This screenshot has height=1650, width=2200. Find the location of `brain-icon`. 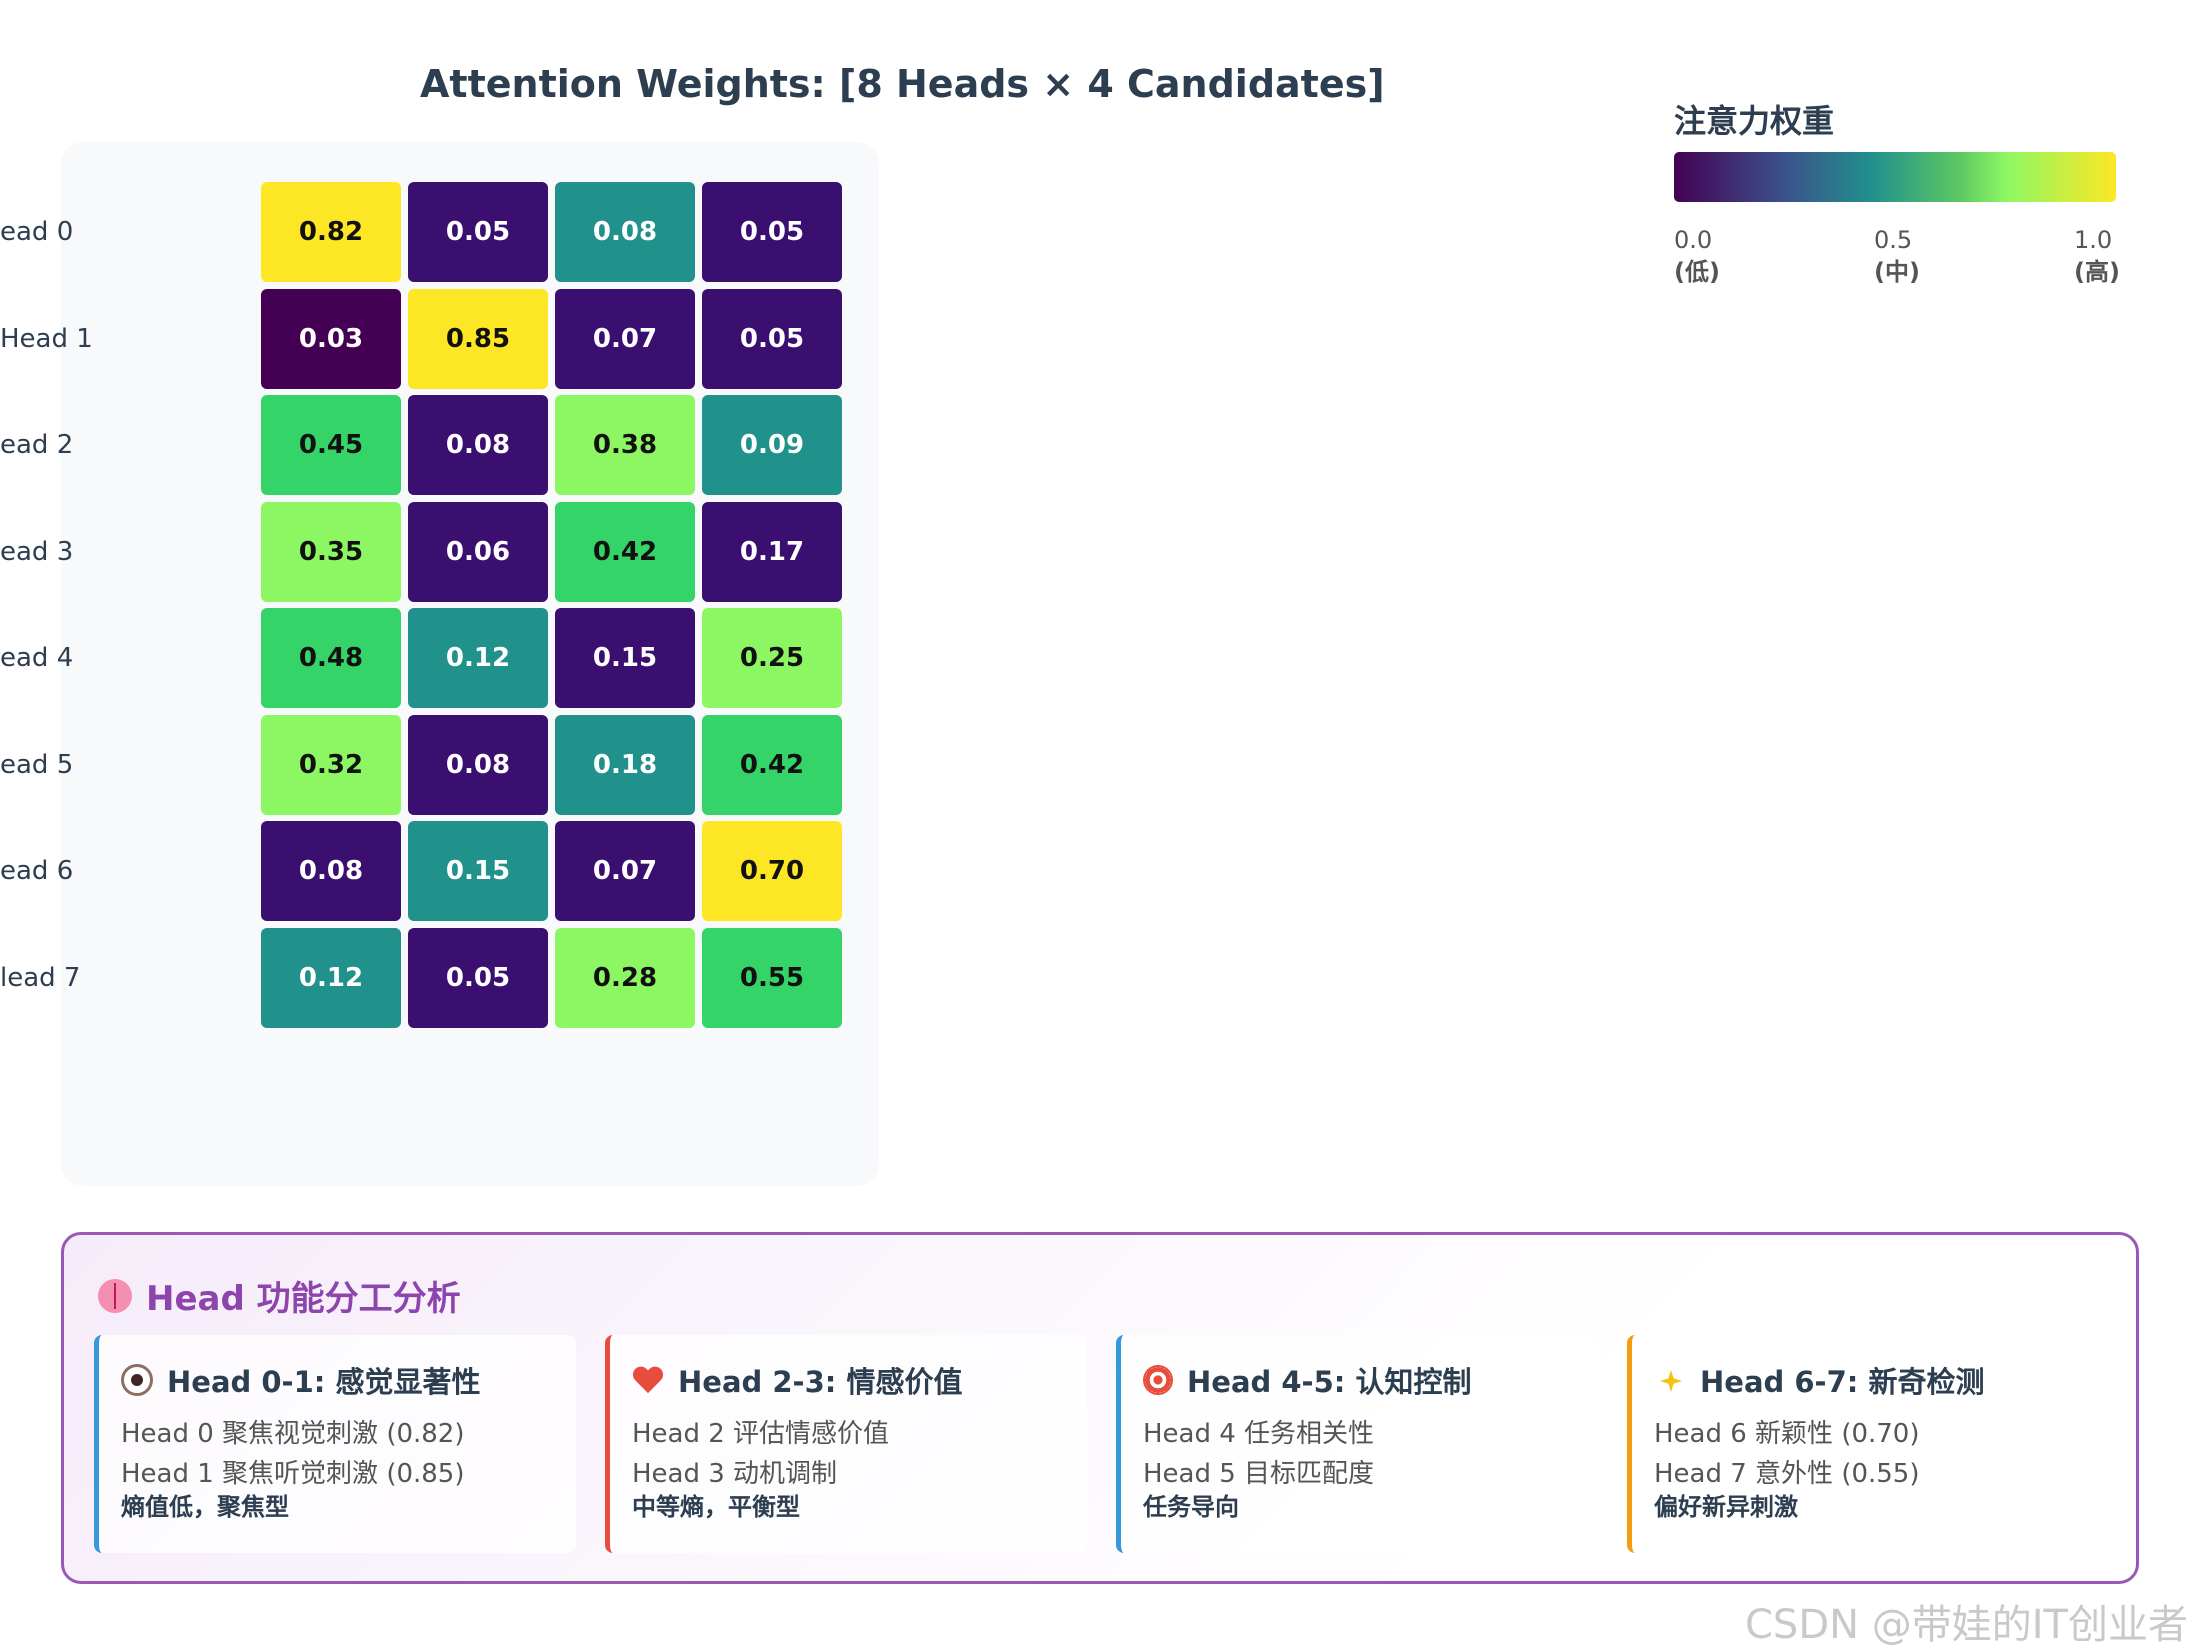

brain-icon is located at coordinates (115, 1295).